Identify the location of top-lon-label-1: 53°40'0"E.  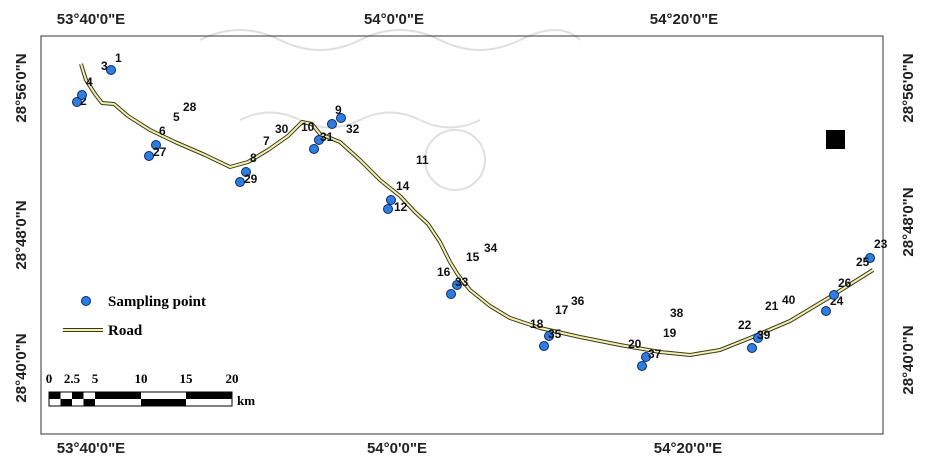
(91, 19).